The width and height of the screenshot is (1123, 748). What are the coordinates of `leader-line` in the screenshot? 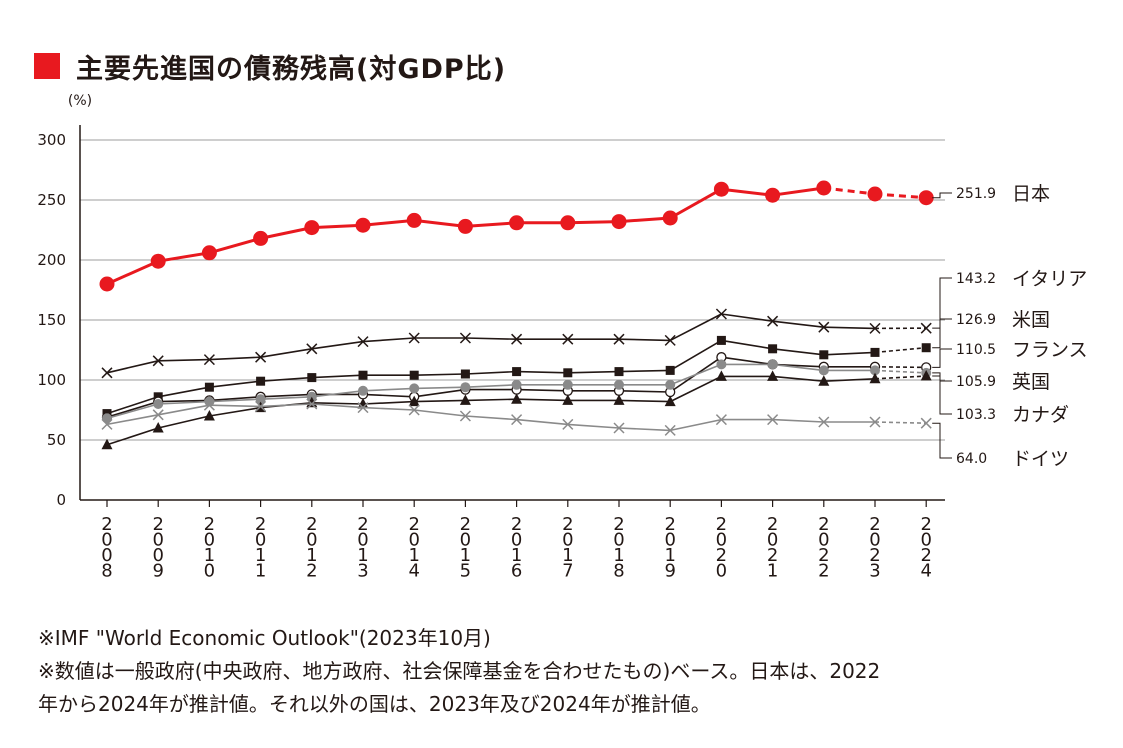 It's located at (942, 358).